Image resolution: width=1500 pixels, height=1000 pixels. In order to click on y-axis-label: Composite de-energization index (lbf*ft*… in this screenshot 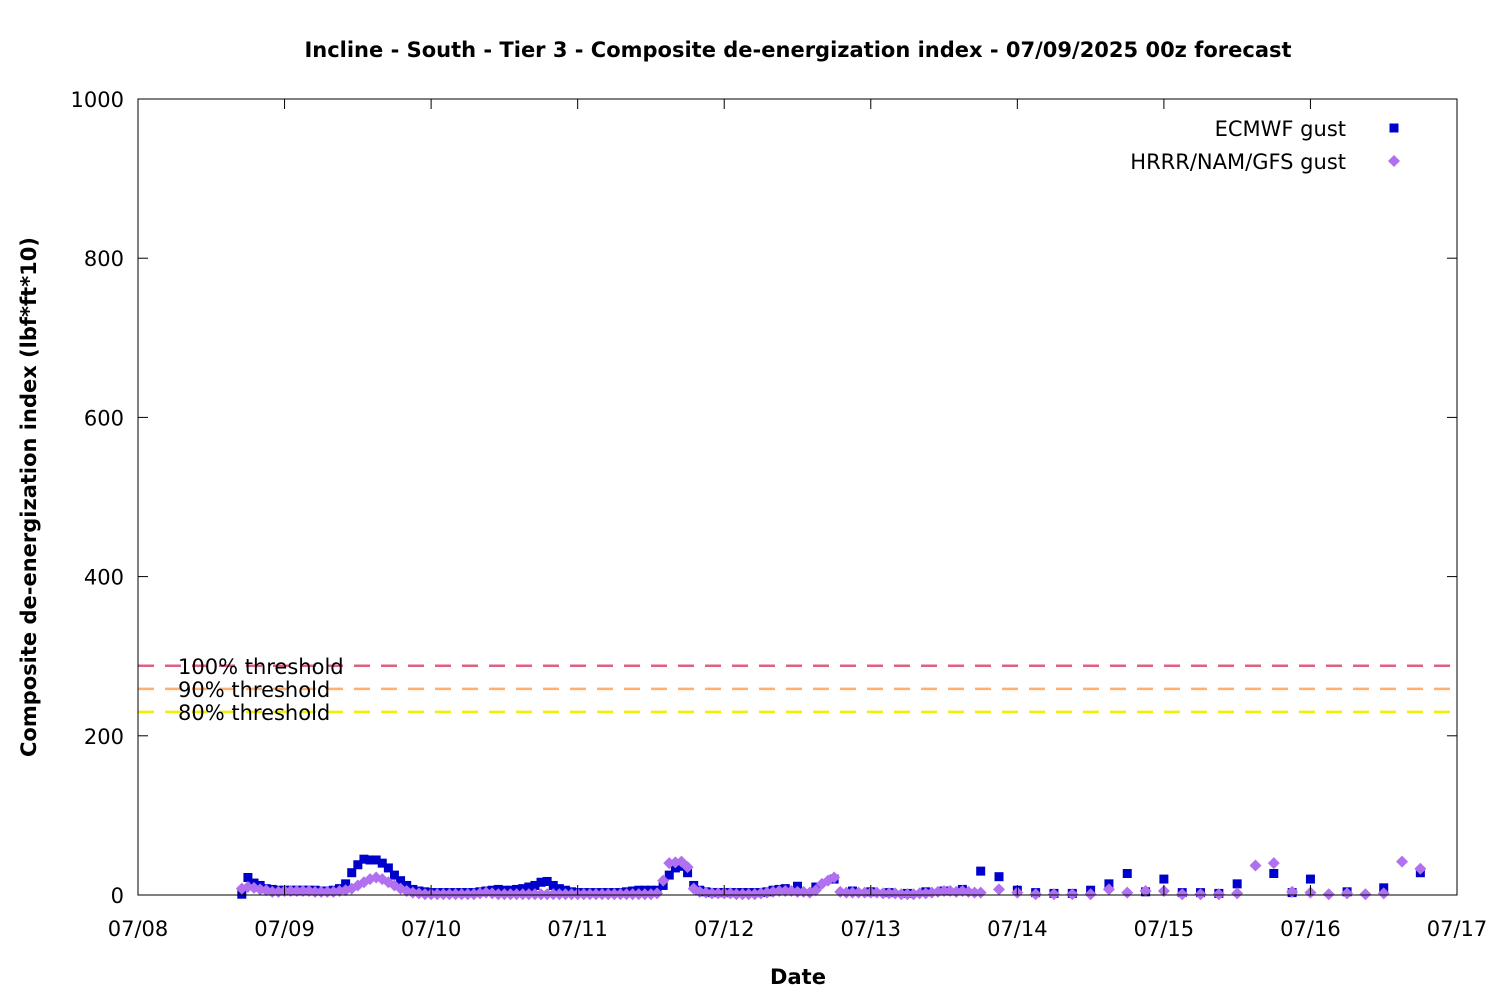, I will do `click(29, 497)`.